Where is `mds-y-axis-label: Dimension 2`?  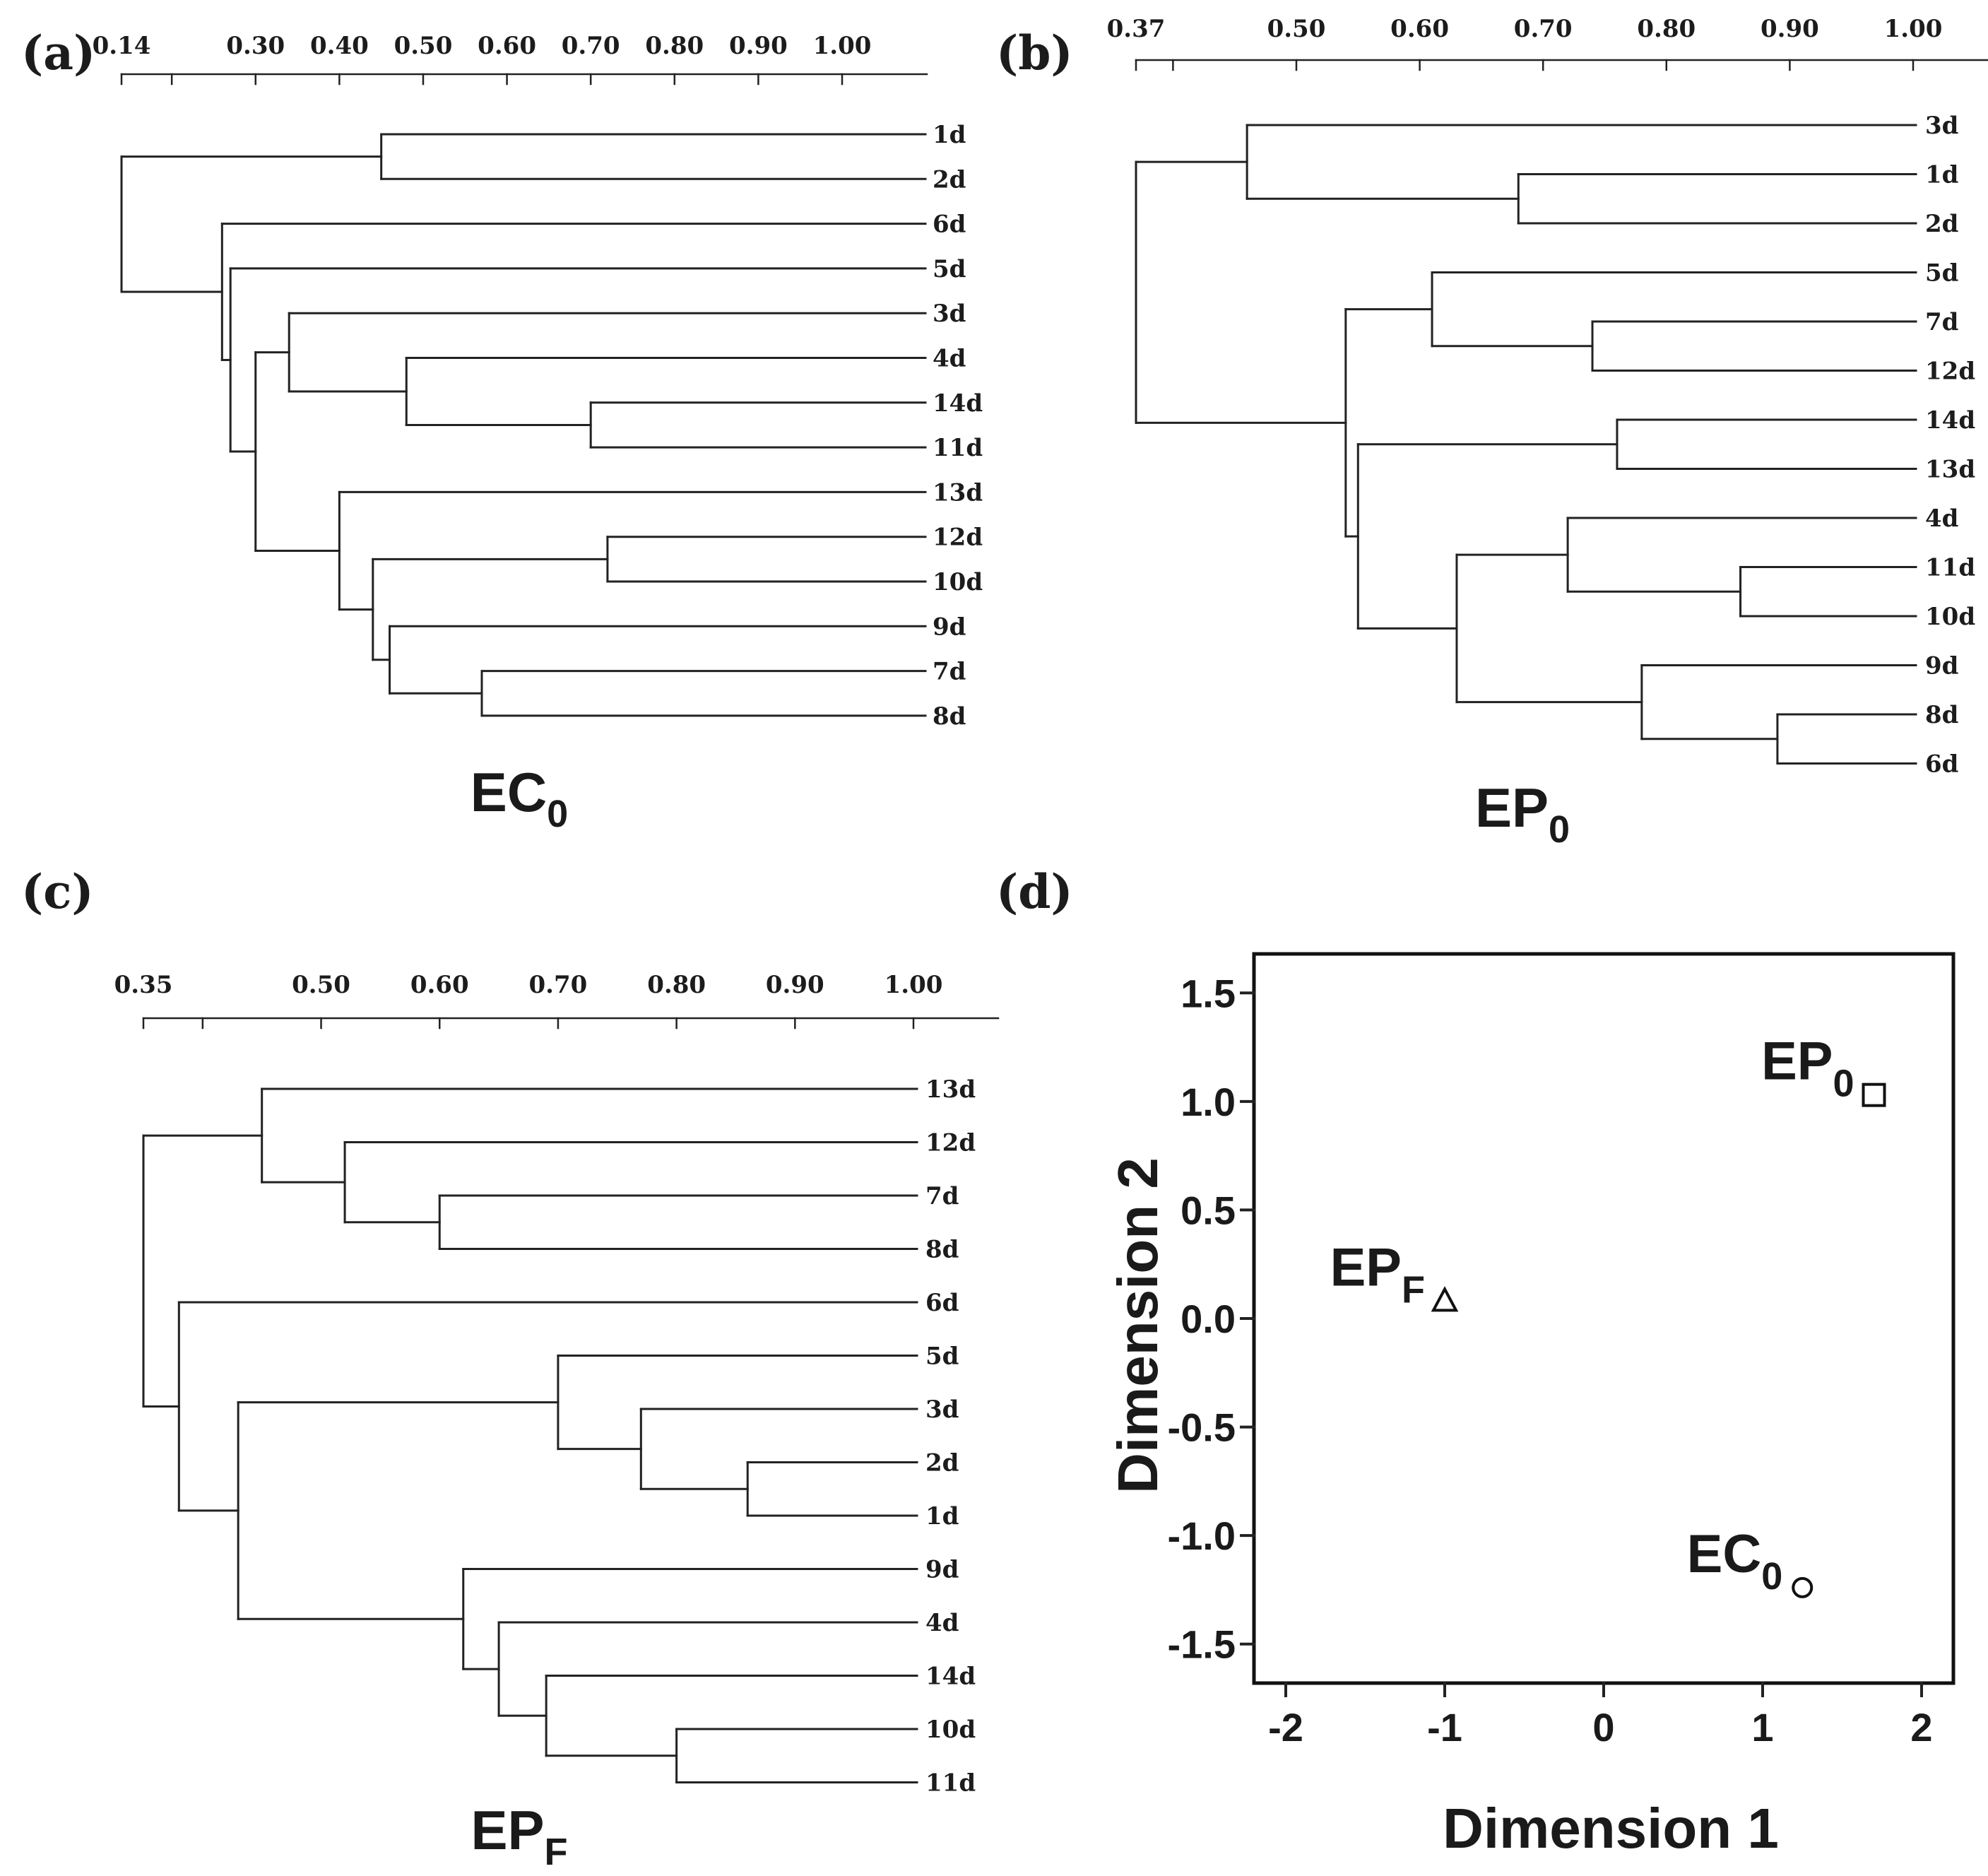 mds-y-axis-label: Dimension 2 is located at coordinates (1137, 1325).